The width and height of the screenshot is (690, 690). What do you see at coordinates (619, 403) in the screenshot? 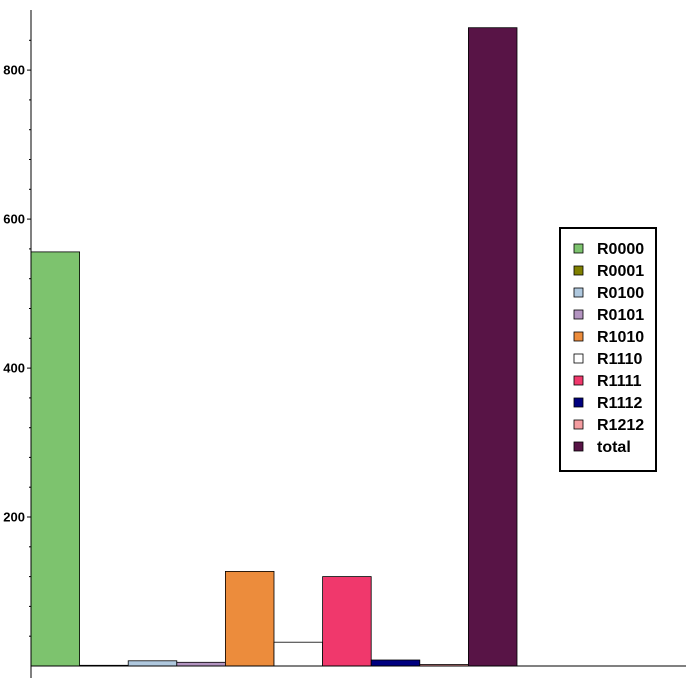
I see `legend-label-r1112: R1112` at bounding box center [619, 403].